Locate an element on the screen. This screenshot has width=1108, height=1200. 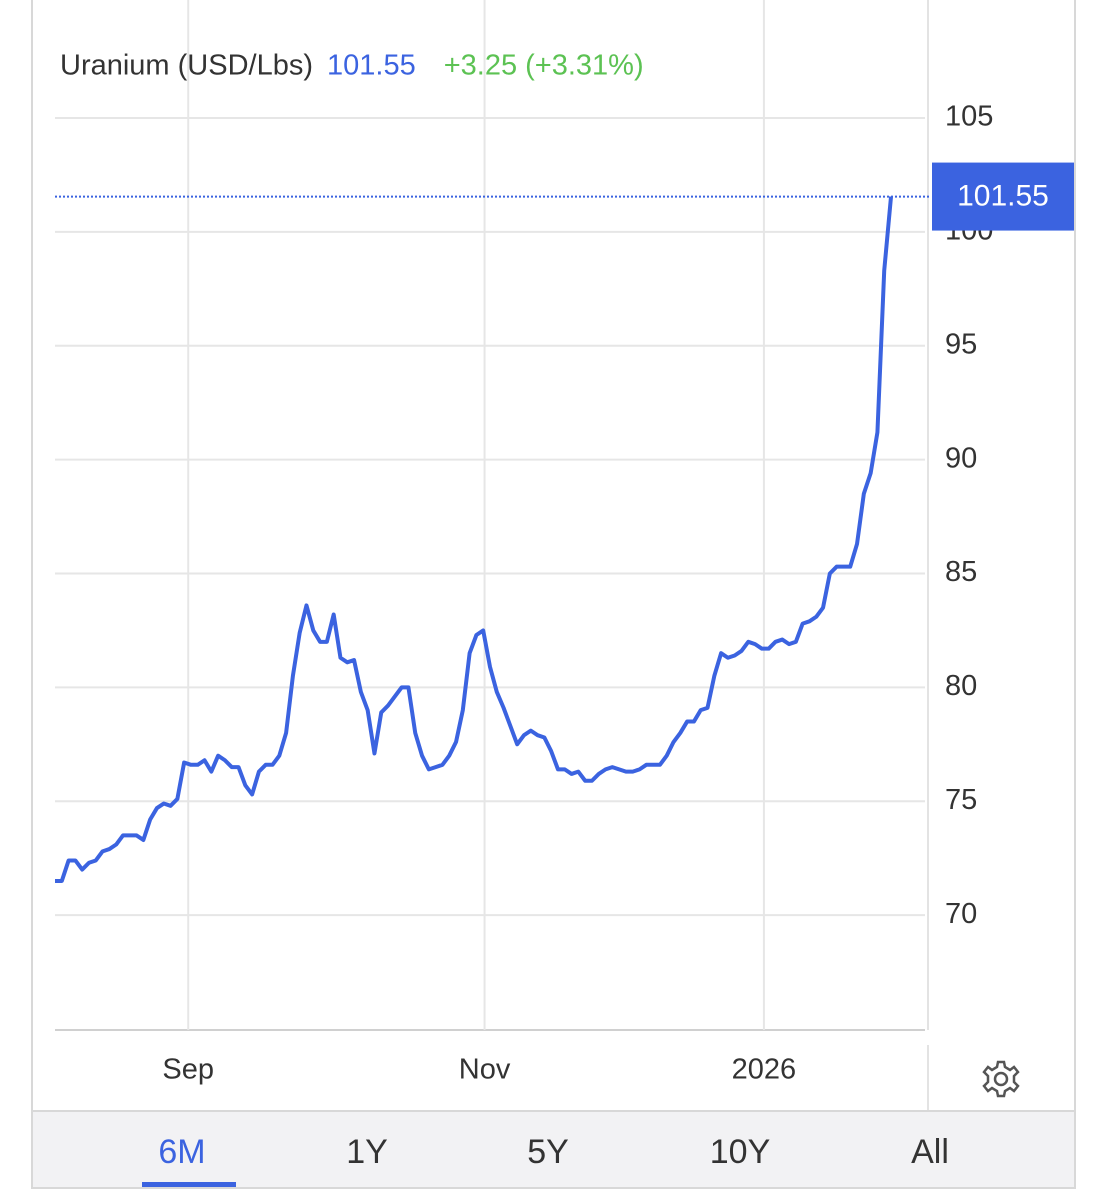
x-tick-label: 2026 is located at coordinates (764, 1070).